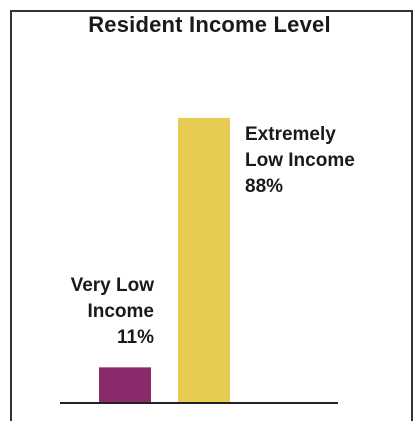 This screenshot has height=421, width=419. Describe the element at coordinates (120, 311) in the screenshot. I see `data-label-1-line-2: Income` at that location.